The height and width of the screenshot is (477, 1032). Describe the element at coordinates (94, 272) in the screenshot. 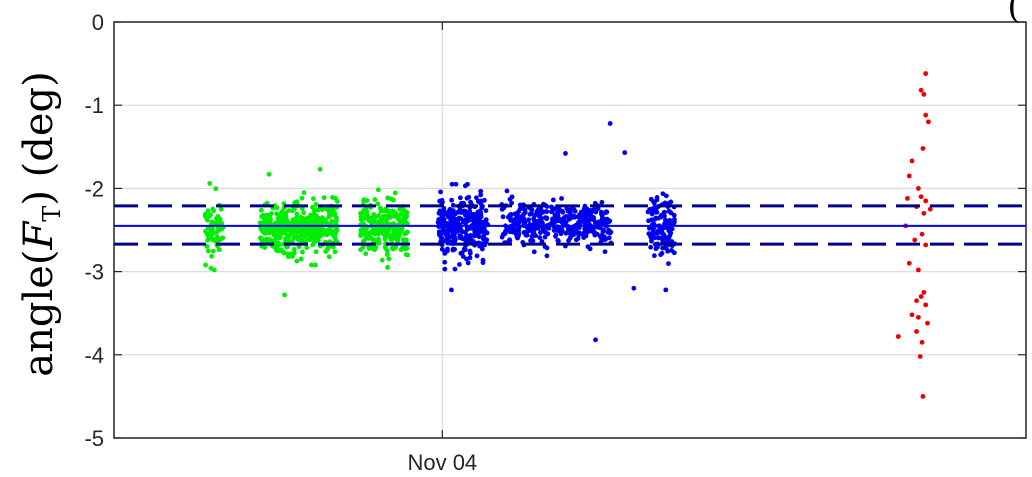

I see `y-tick-label: -3` at that location.